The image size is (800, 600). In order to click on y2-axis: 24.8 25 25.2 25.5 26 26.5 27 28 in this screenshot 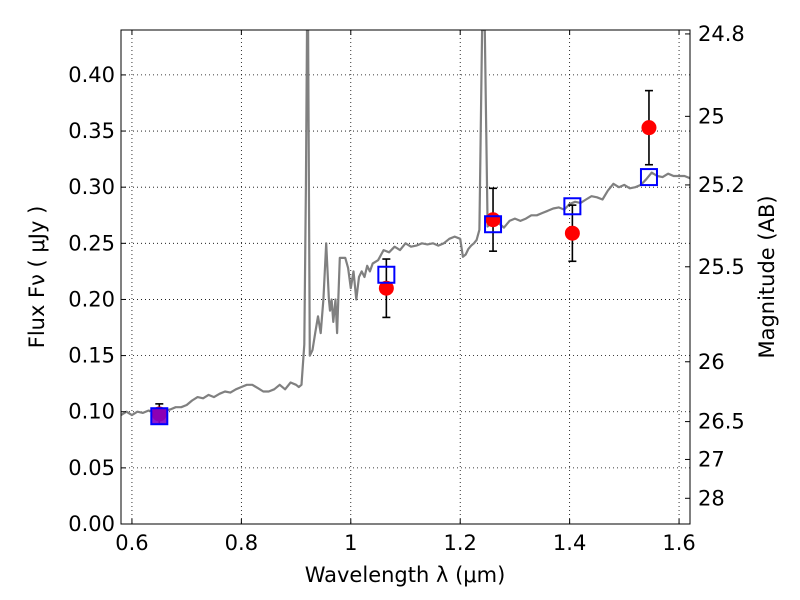, I will do `click(715, 266)`.